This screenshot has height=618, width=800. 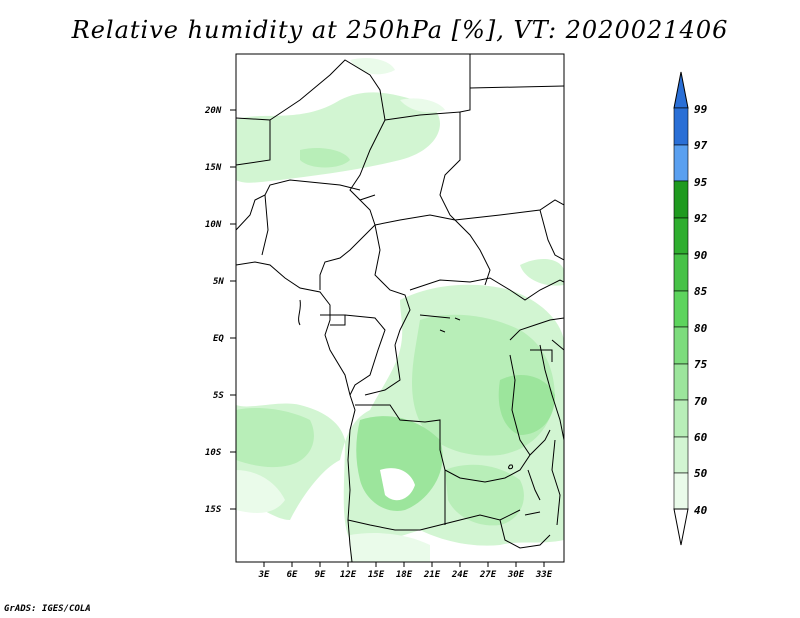 I want to click on lat-label: 5N, so click(x=218, y=282).